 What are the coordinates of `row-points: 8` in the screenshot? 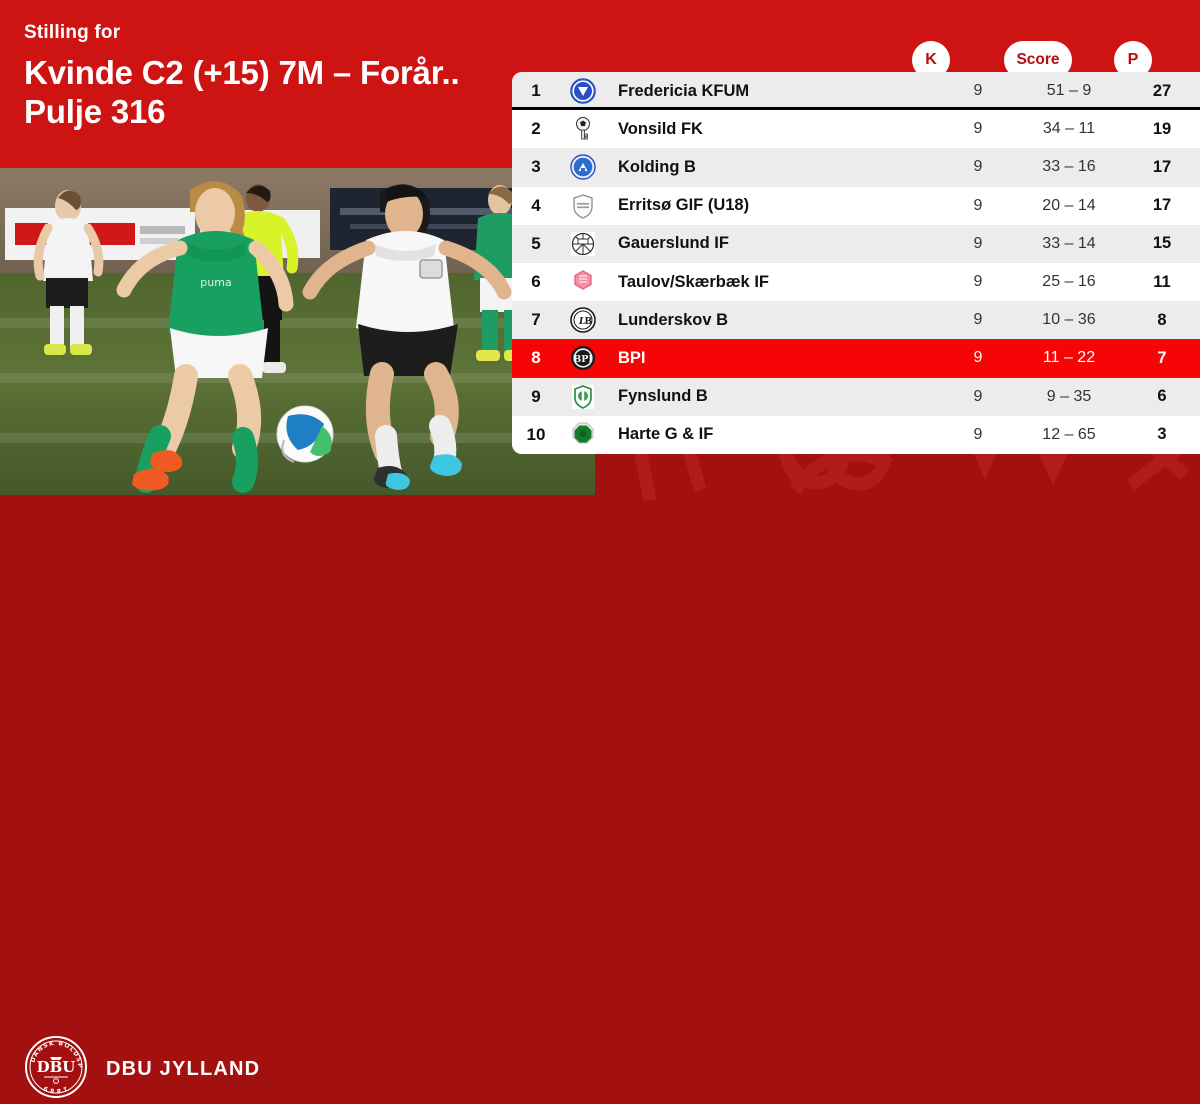 It's located at (1162, 319).